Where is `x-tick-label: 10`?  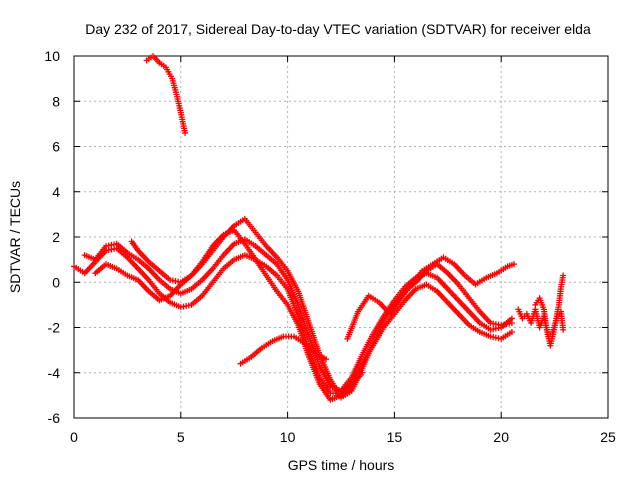 x-tick-label: 10 is located at coordinates (288, 437).